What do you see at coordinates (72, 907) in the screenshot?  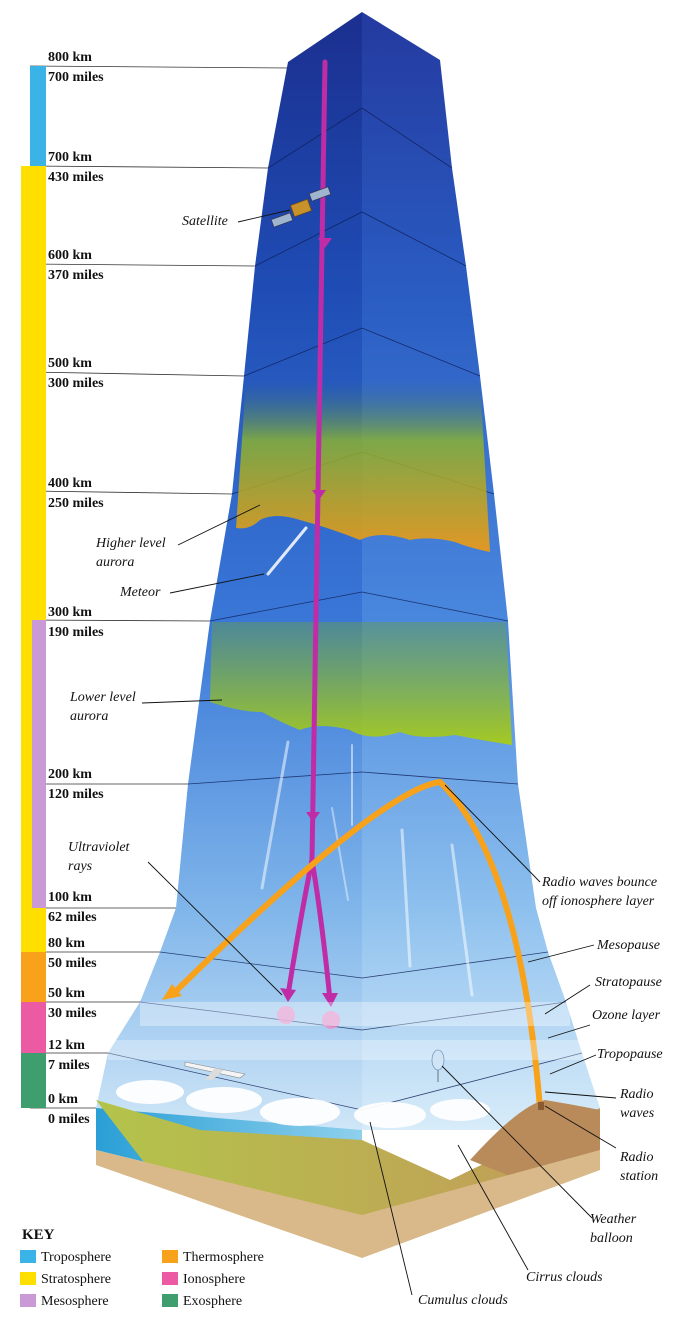 I see `altitude-100: 100 km 62 miles` at bounding box center [72, 907].